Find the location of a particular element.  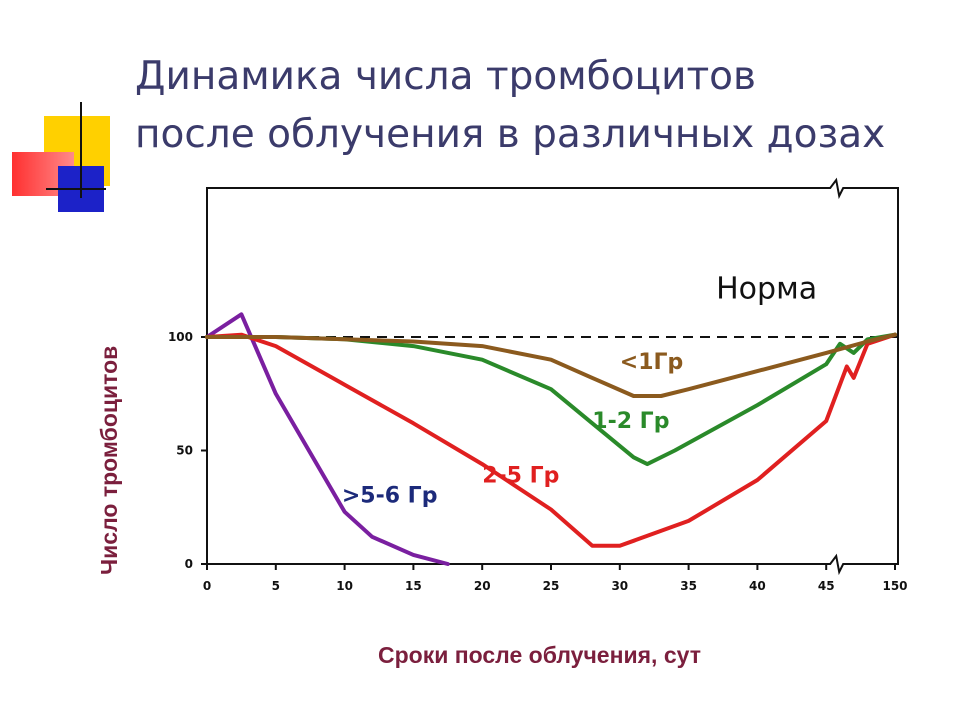

x-tick-label: 15 is located at coordinates (413, 586).